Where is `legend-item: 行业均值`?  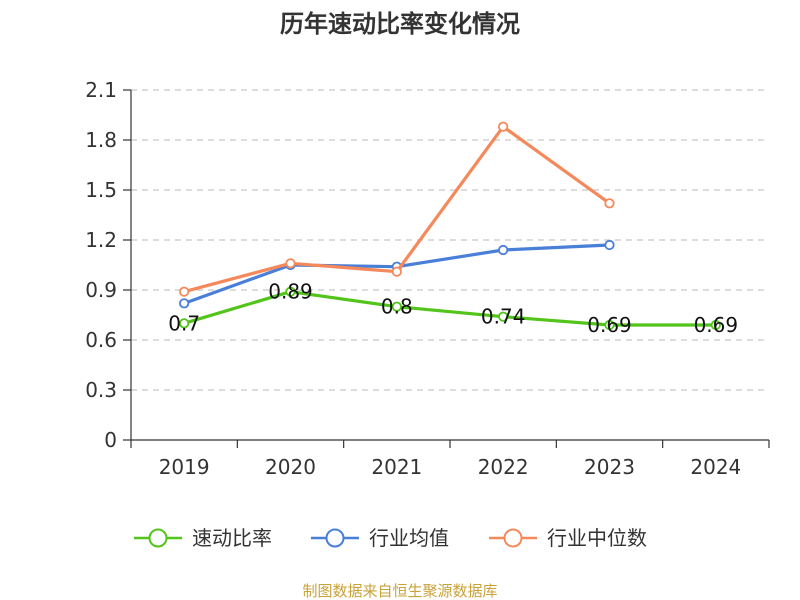
legend-item: 行业均值 is located at coordinates (380, 538).